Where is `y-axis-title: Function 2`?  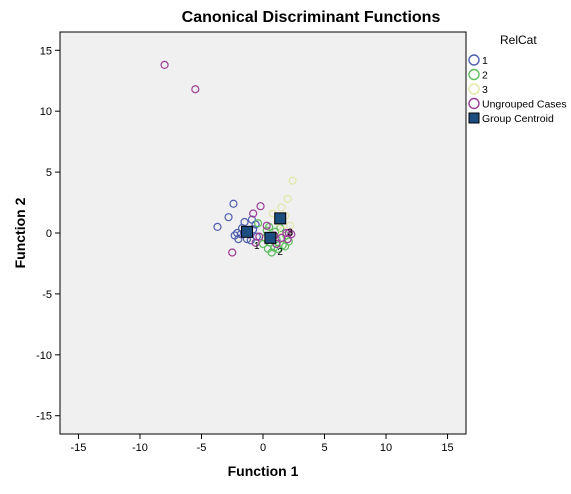 y-axis-title: Function 2 is located at coordinates (20, 232).